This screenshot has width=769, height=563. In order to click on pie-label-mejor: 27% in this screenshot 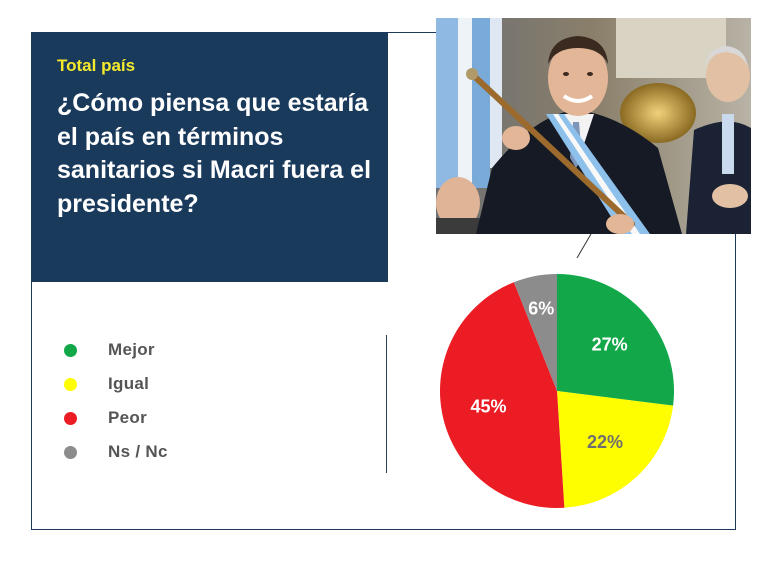, I will do `click(610, 345)`.